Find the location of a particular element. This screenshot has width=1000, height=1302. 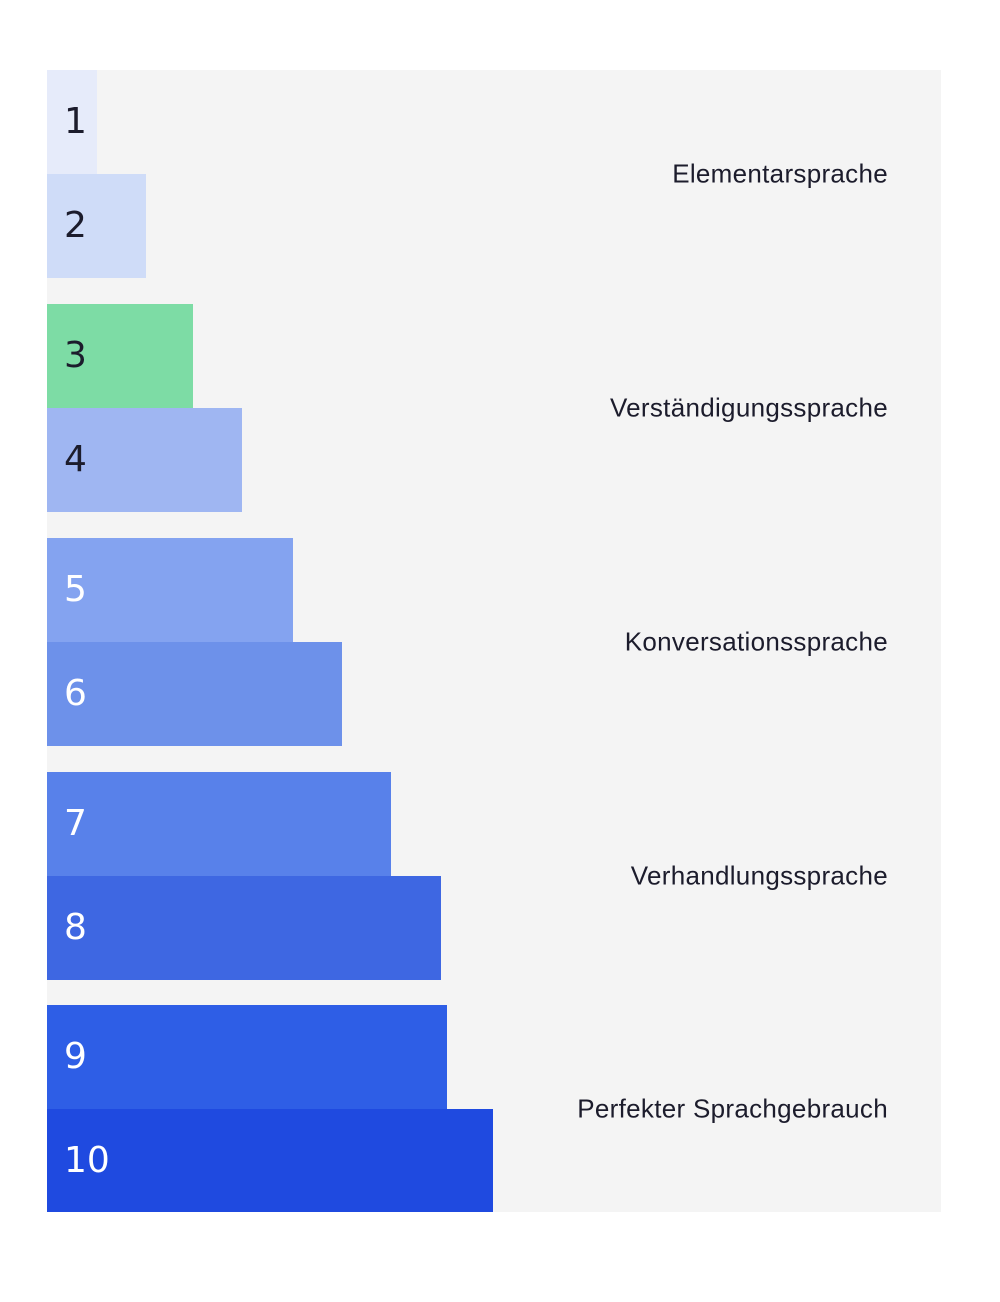

level-number: 1 is located at coordinates (75, 121).